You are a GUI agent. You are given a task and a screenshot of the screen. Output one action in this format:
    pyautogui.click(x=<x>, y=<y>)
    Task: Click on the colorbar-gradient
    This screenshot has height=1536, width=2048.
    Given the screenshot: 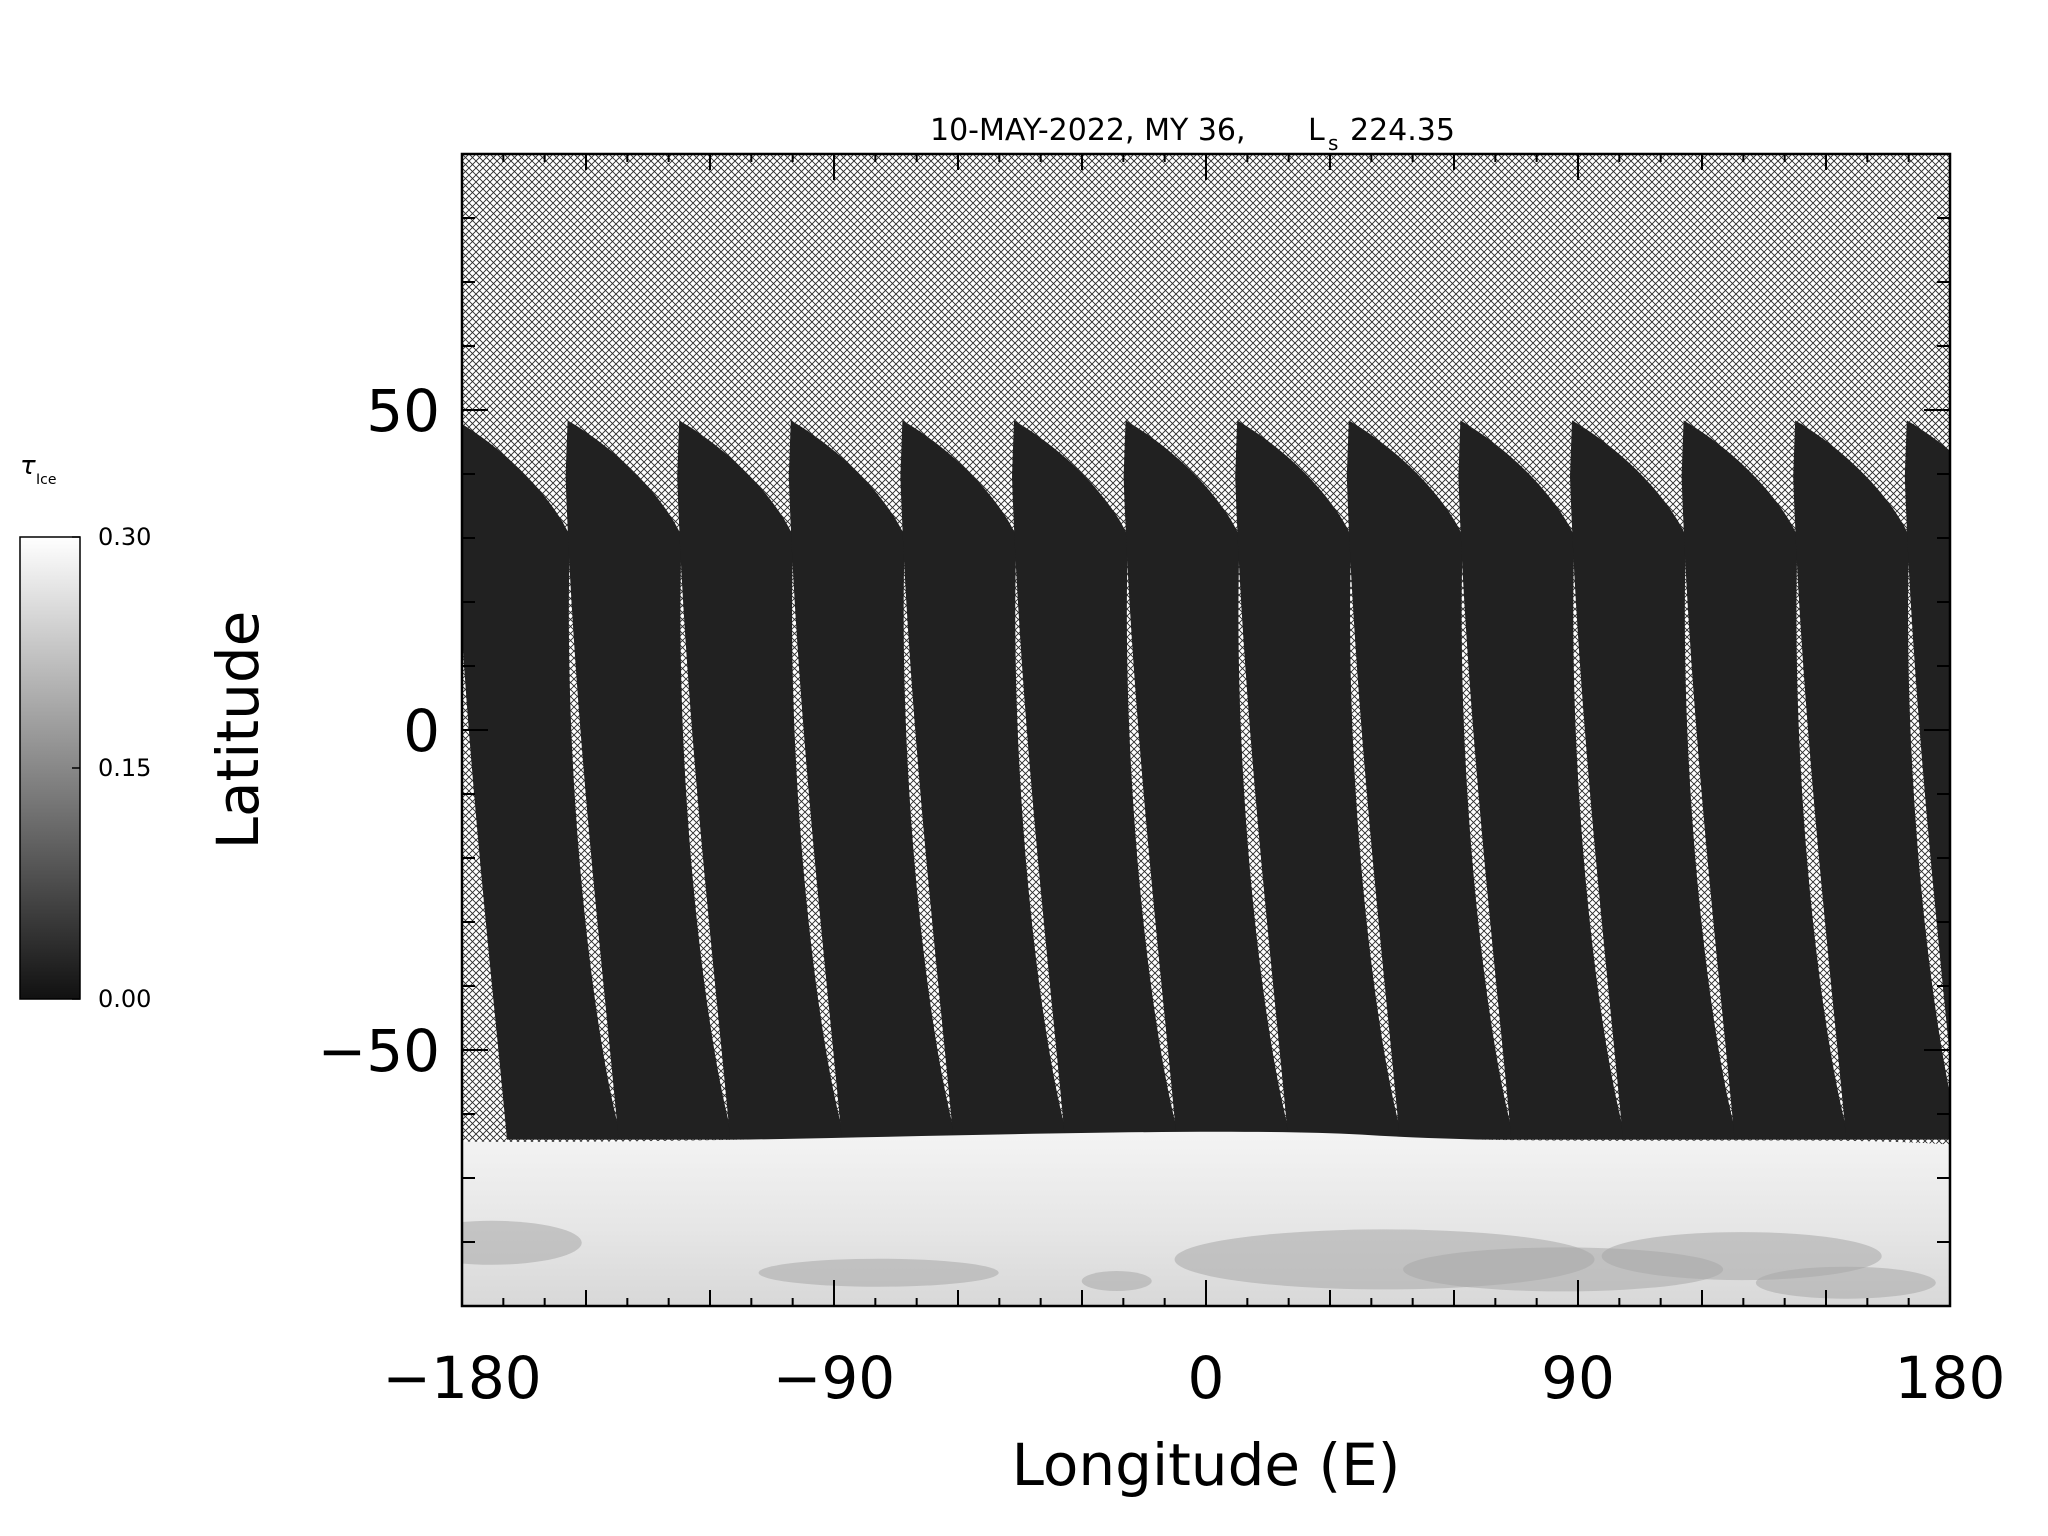 What is the action you would take?
    pyautogui.click(x=50, y=768)
    